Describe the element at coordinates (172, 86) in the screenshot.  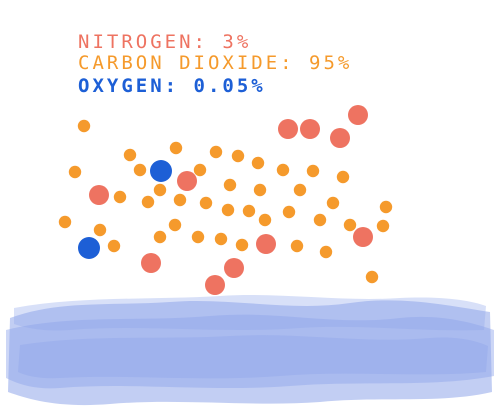
I see `legend-oxygen: OXYGEN: 0.05%` at that location.